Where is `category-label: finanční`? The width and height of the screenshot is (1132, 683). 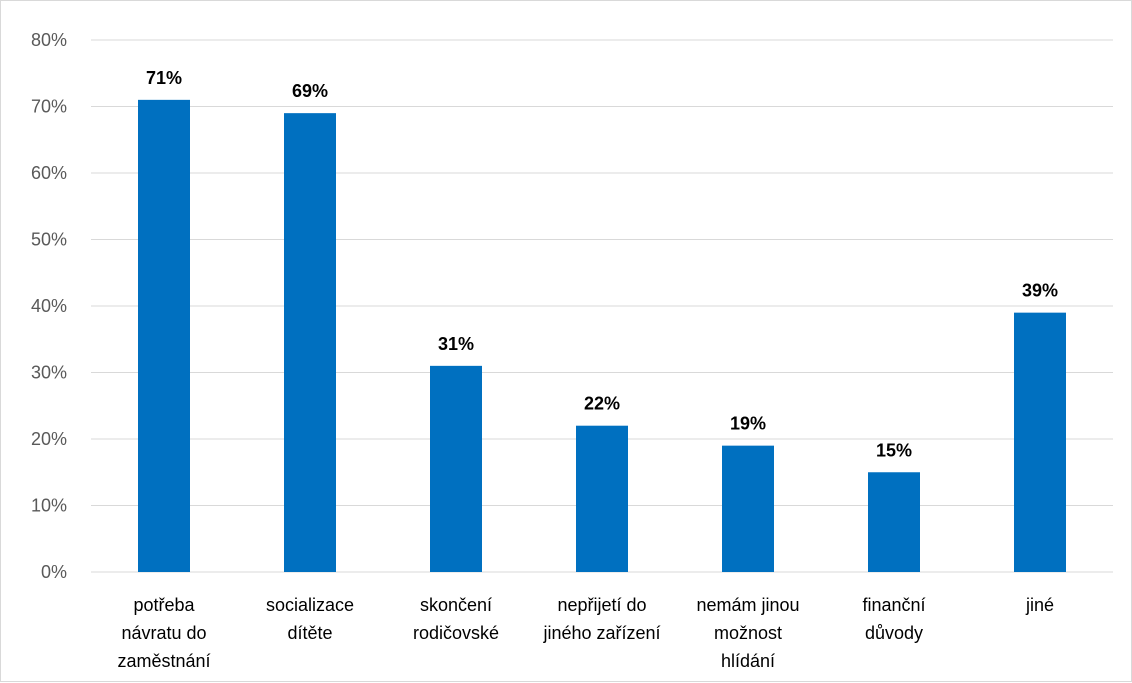 category-label: finanční is located at coordinates (893, 605).